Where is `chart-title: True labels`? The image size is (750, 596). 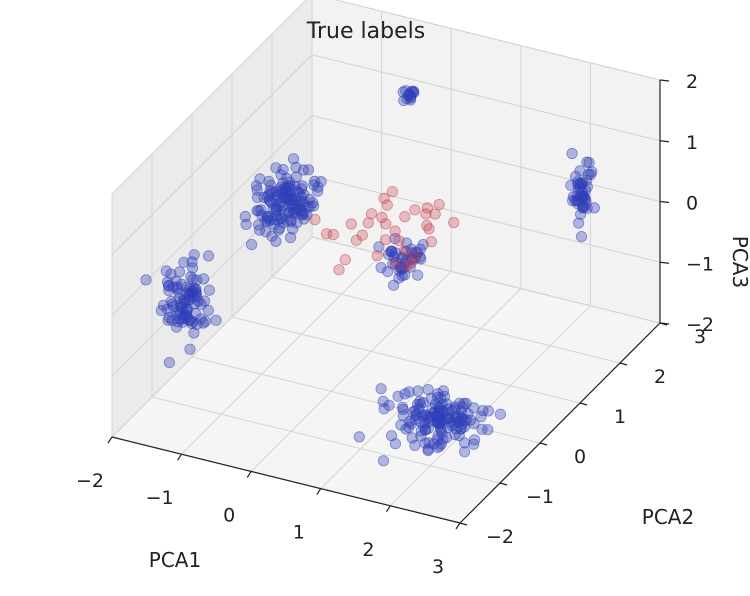 chart-title: True labels is located at coordinates (365, 31).